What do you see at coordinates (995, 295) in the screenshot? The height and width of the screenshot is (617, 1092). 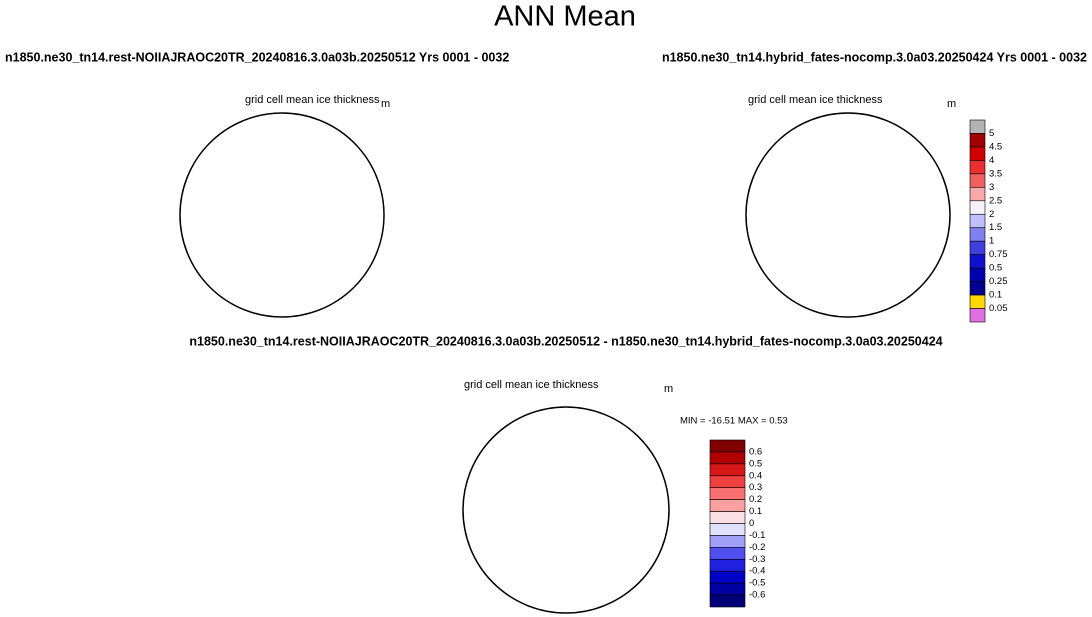 I see `colorbar-label: 0.1` at bounding box center [995, 295].